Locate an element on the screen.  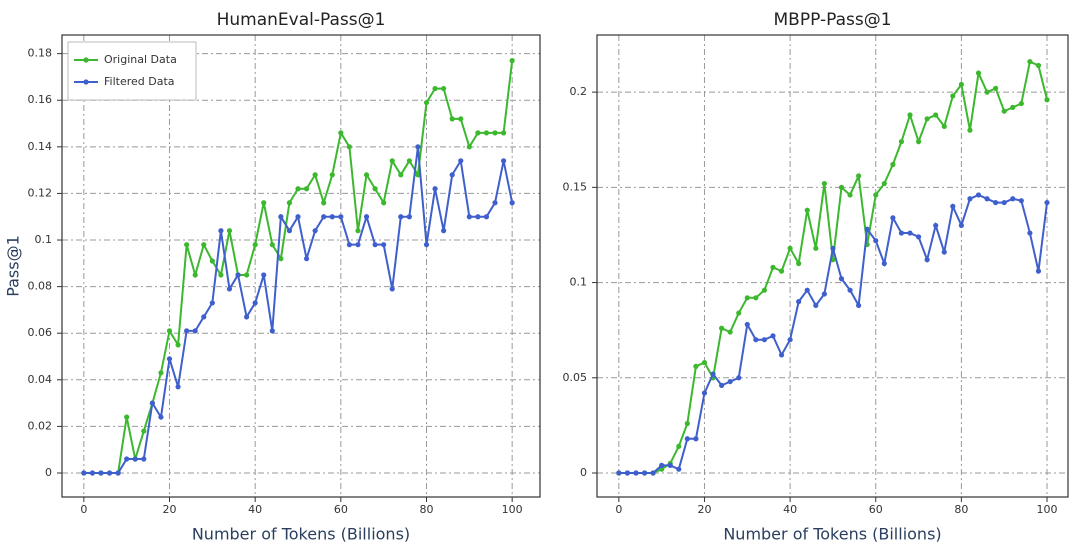
y-tick-label: 0.02 is located at coordinates (40, 425).